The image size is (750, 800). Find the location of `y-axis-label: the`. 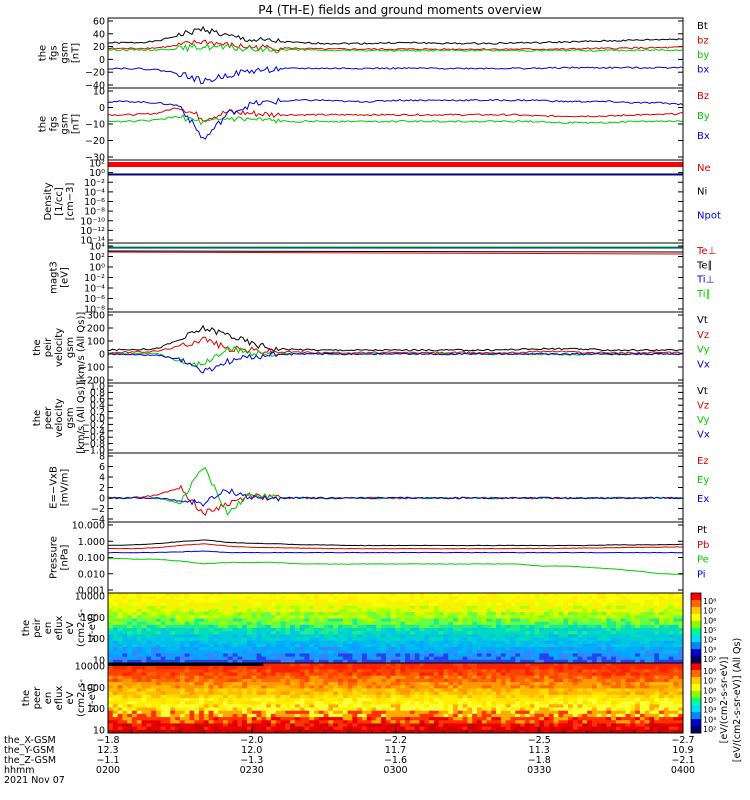

y-axis-label: the is located at coordinates (37, 418).